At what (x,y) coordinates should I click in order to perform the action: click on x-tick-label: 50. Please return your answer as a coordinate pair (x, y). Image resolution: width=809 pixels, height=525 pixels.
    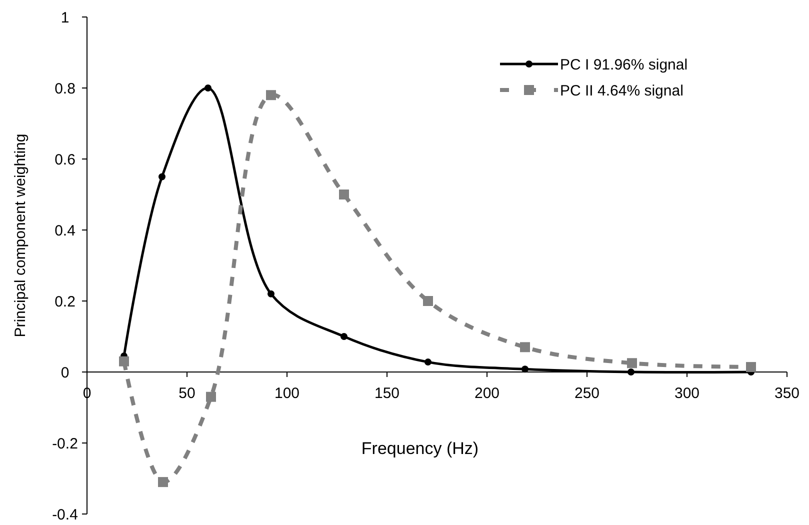
    Looking at the image, I should click on (187, 393).